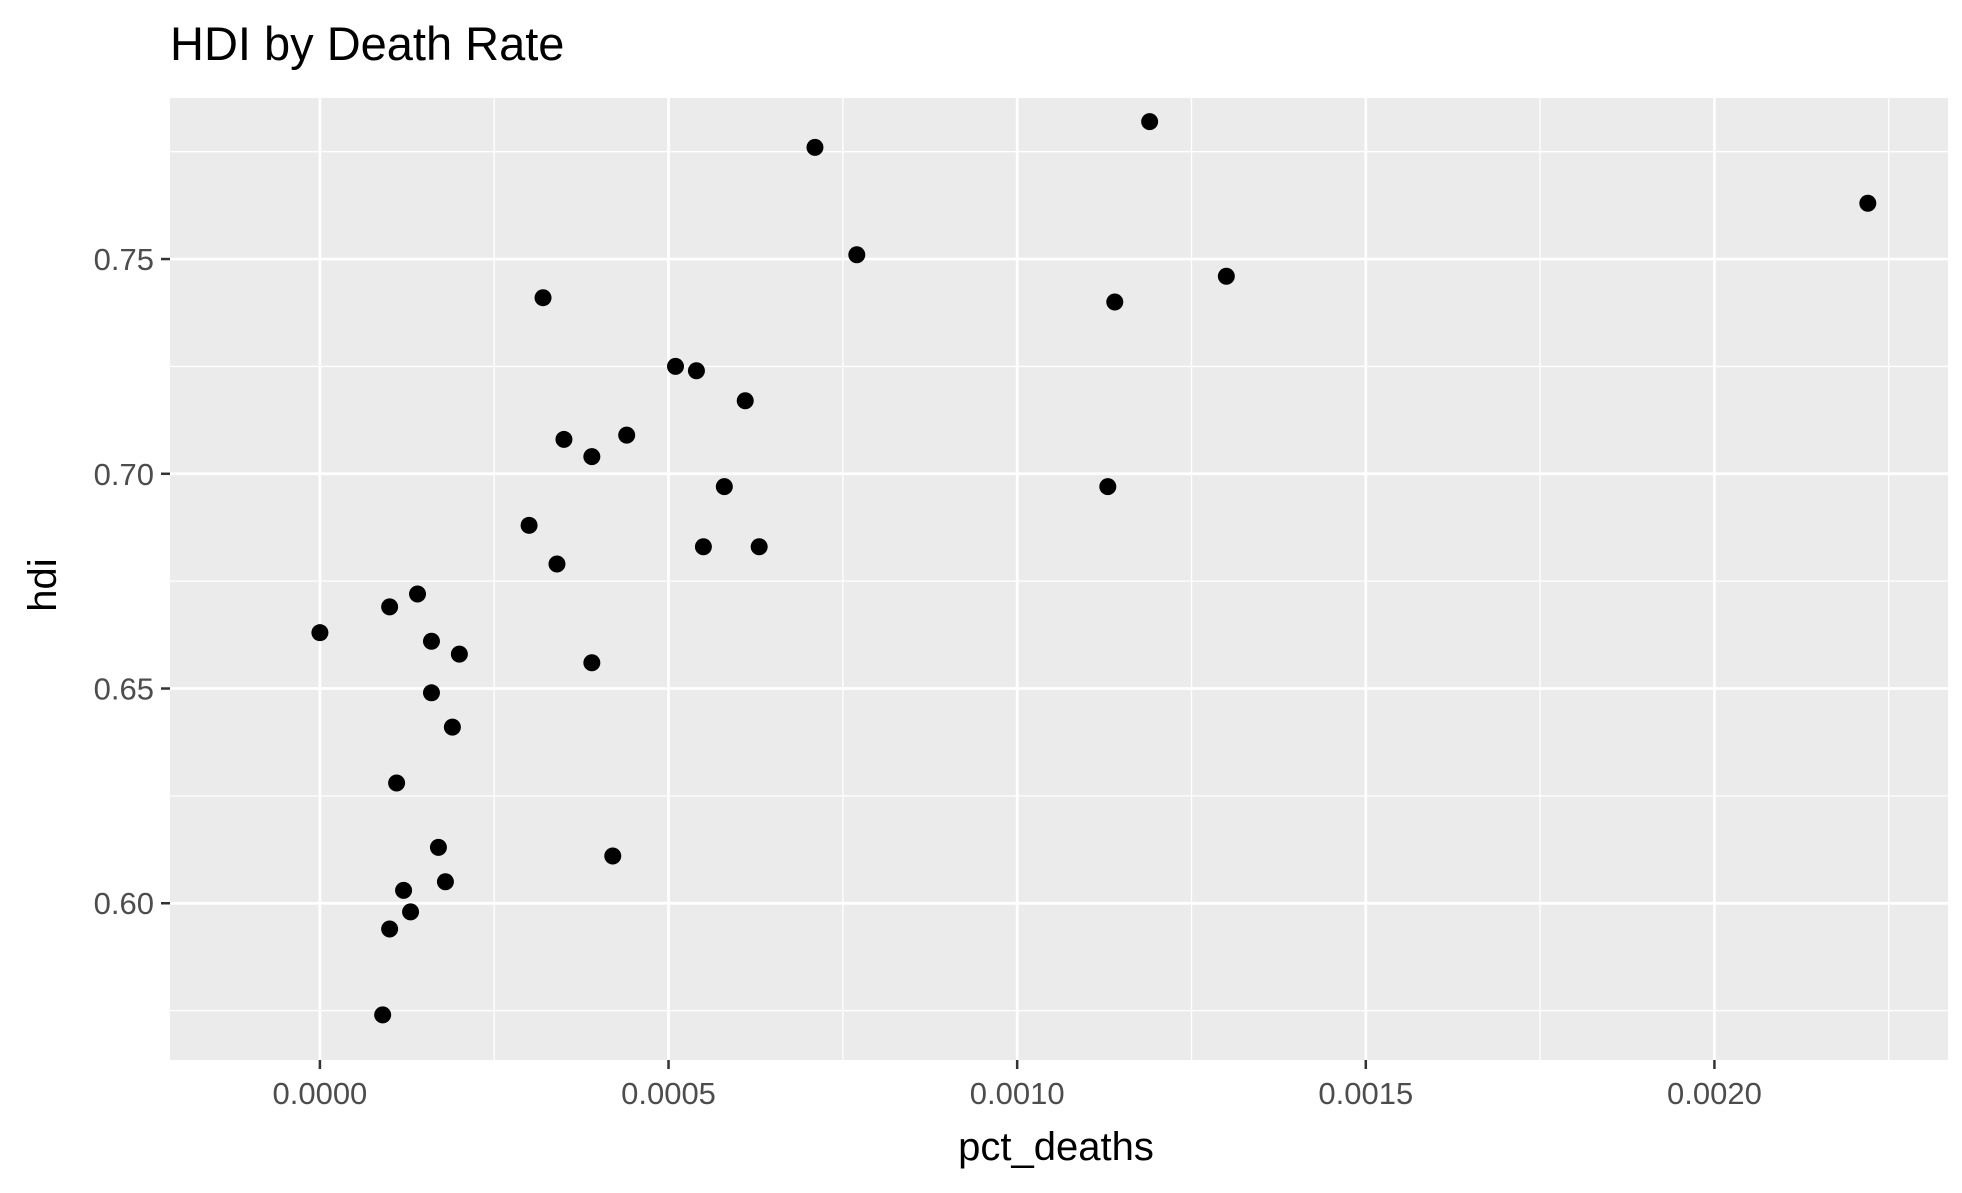 The image size is (1962, 1193). Describe the element at coordinates (668, 1093) in the screenshot. I see `x-tick-label: 0.0005` at that location.